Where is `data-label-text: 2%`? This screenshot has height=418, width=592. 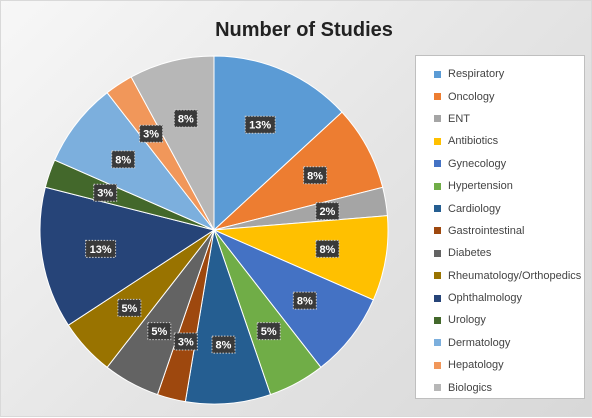
data-label-text: 2% is located at coordinates (327, 212).